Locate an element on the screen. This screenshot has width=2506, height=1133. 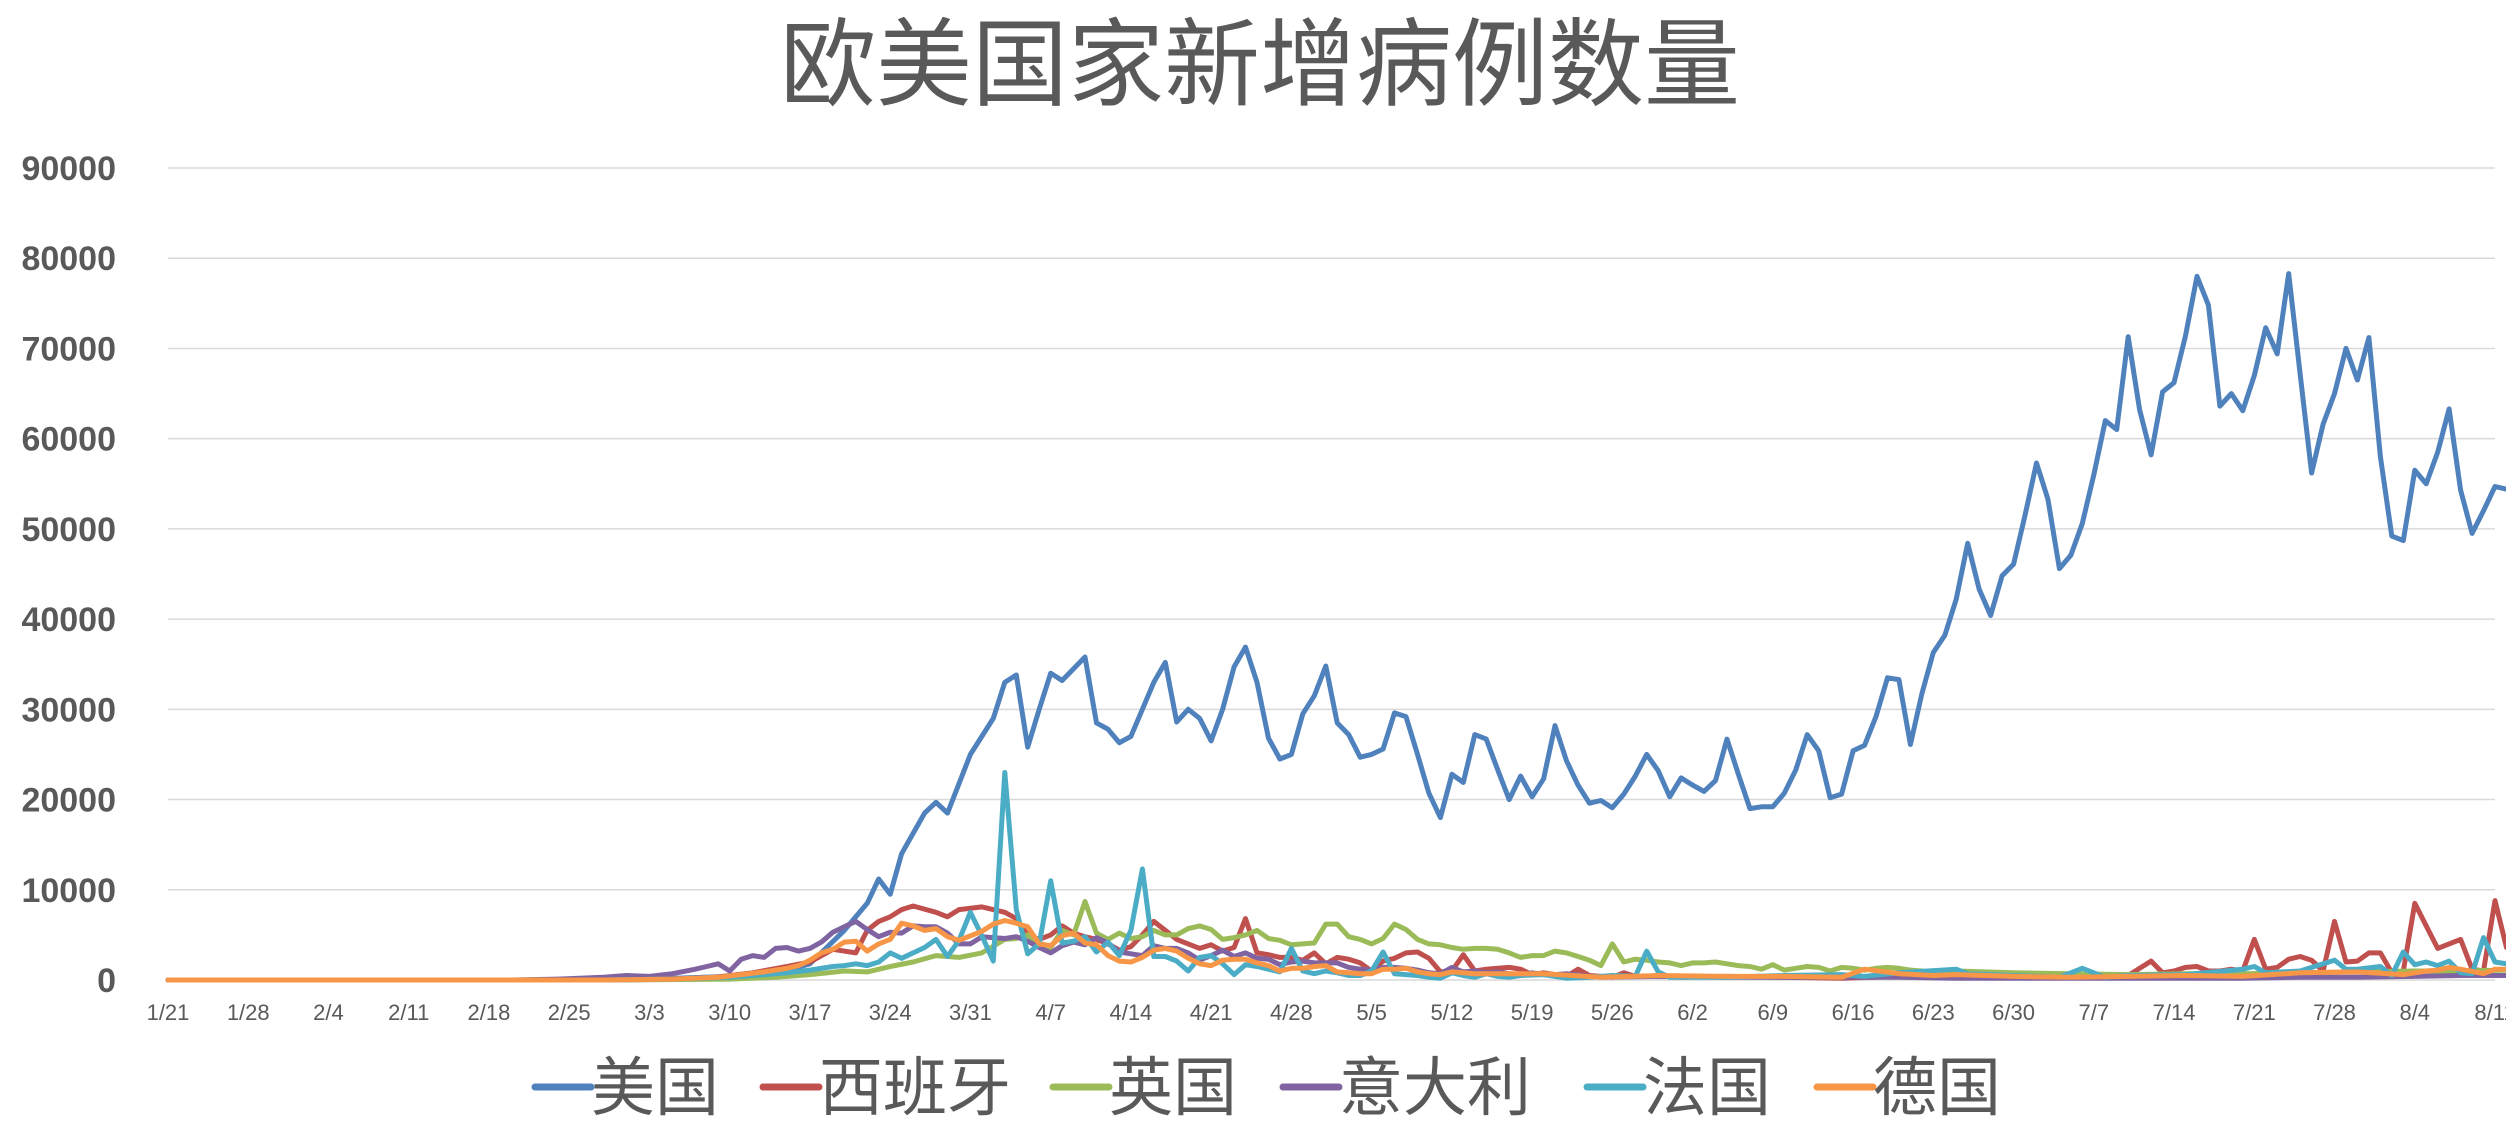
x-tick-label: 5/26 is located at coordinates (1612, 1012).